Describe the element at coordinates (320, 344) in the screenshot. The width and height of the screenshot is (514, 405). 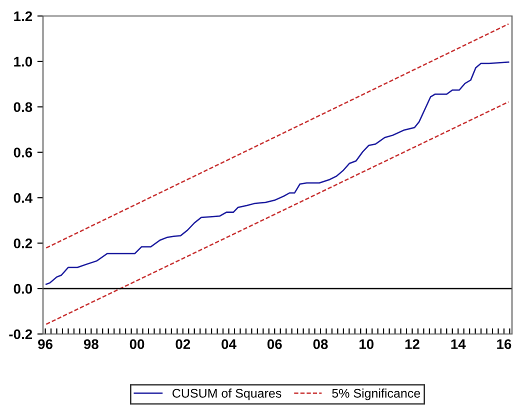
I see `x-tick-label: 08` at that location.